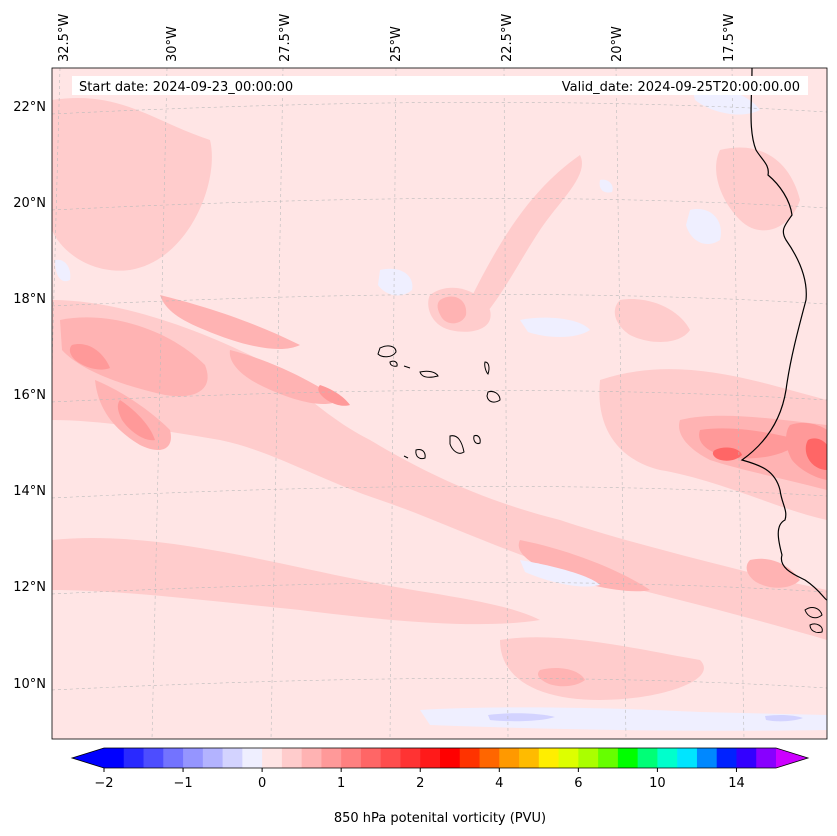 Image resolution: width=837 pixels, height=836 pixels. I want to click on lon-label: 32.5°W, so click(64, 38).